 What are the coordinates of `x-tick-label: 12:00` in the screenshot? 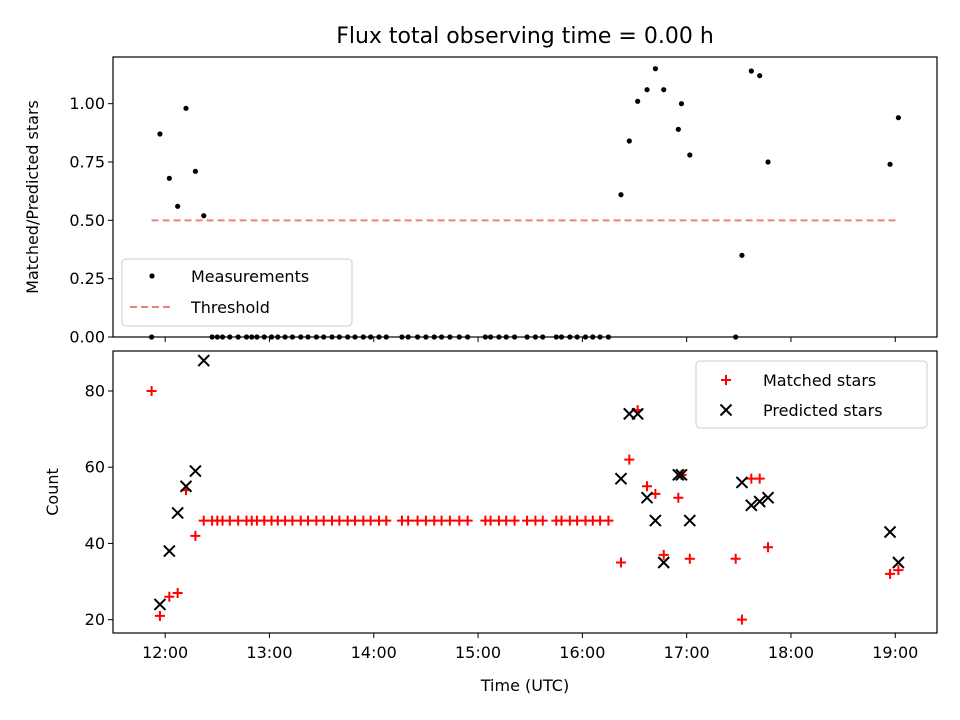 It's located at (165, 652).